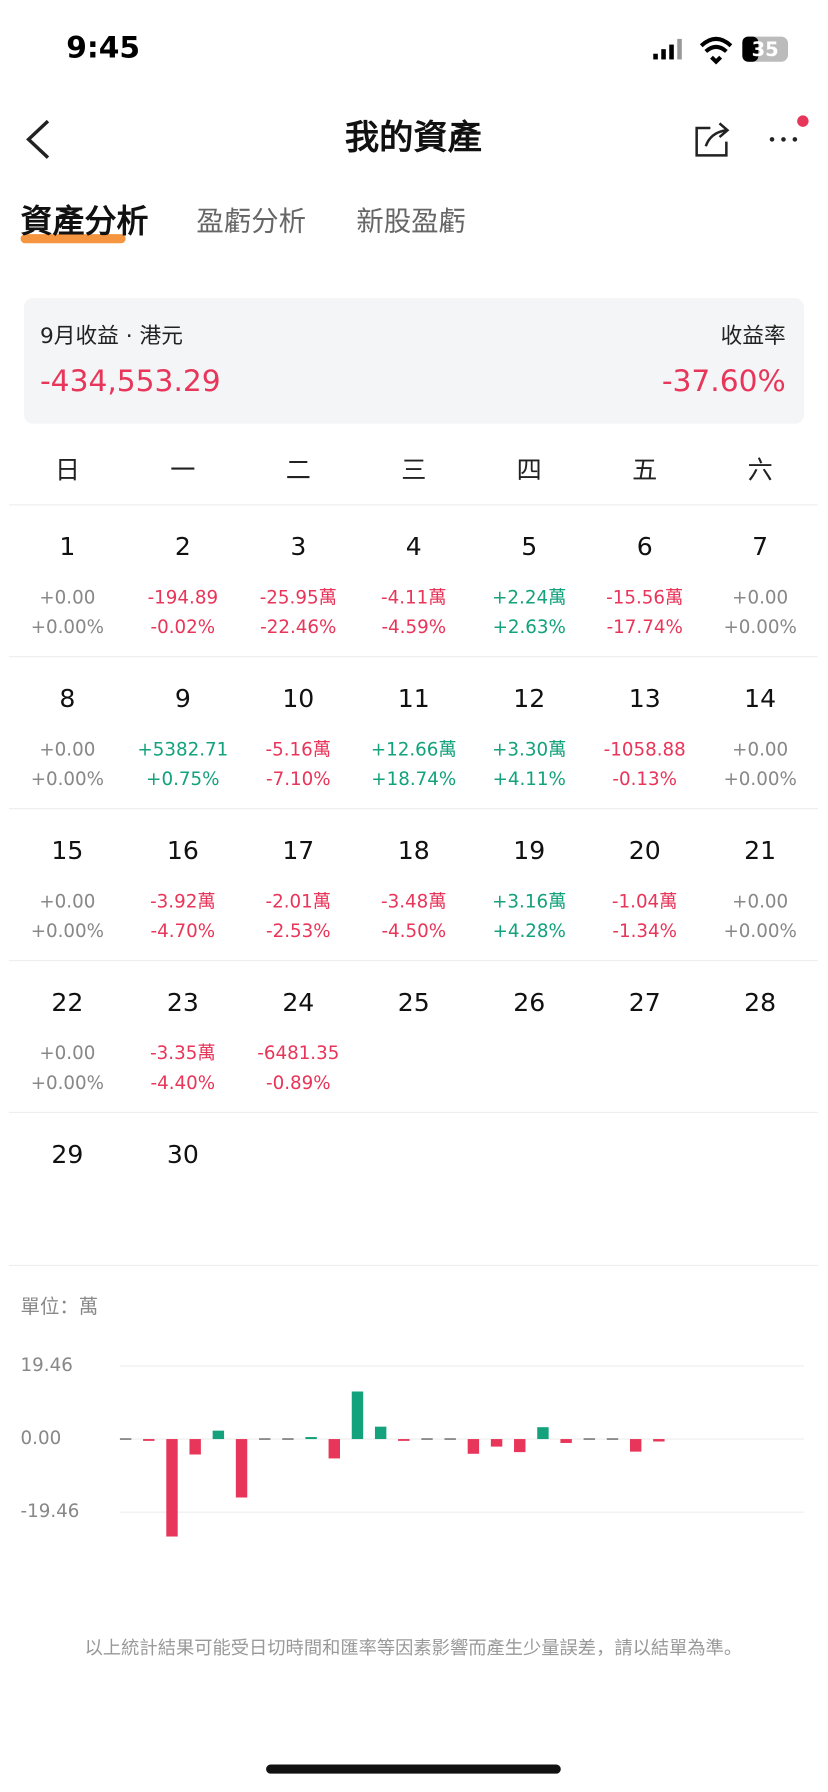 This screenshot has width=828, height=1792. Describe the element at coordinates (760, 850) in the screenshot. I see `day-number: 21` at that location.